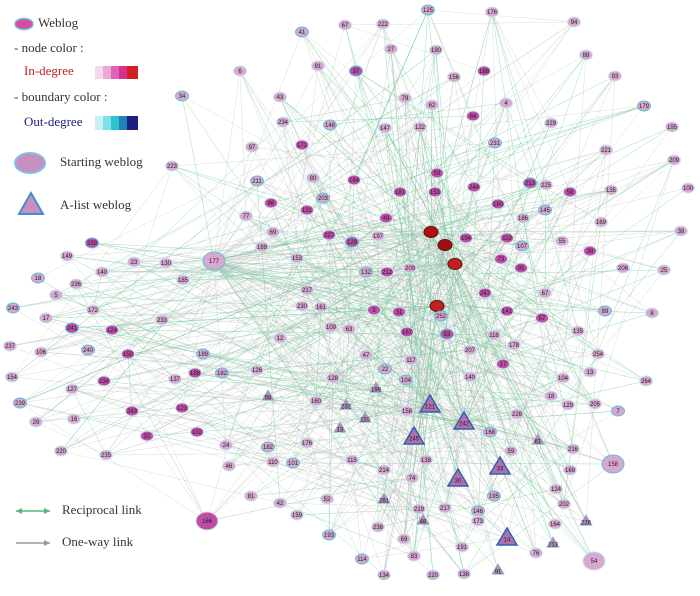  Describe the element at coordinates (345, 26) in the screenshot. I see `node-label: 67` at that location.